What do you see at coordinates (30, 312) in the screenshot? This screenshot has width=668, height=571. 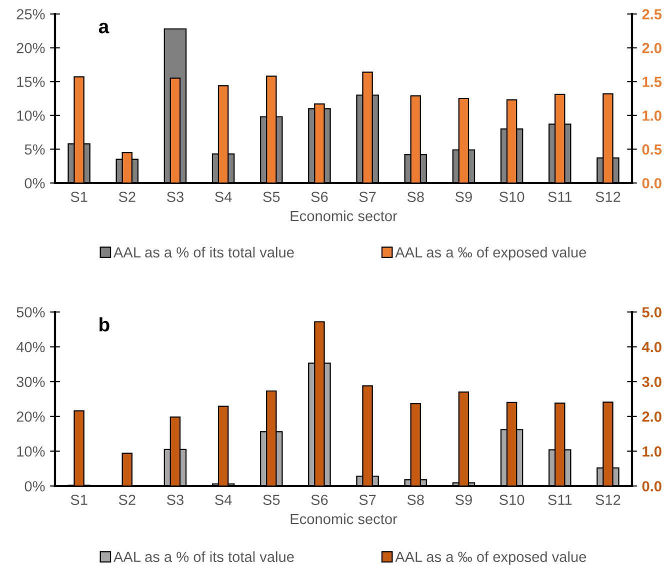 I see `y-tick-label: 50%` at bounding box center [30, 312].